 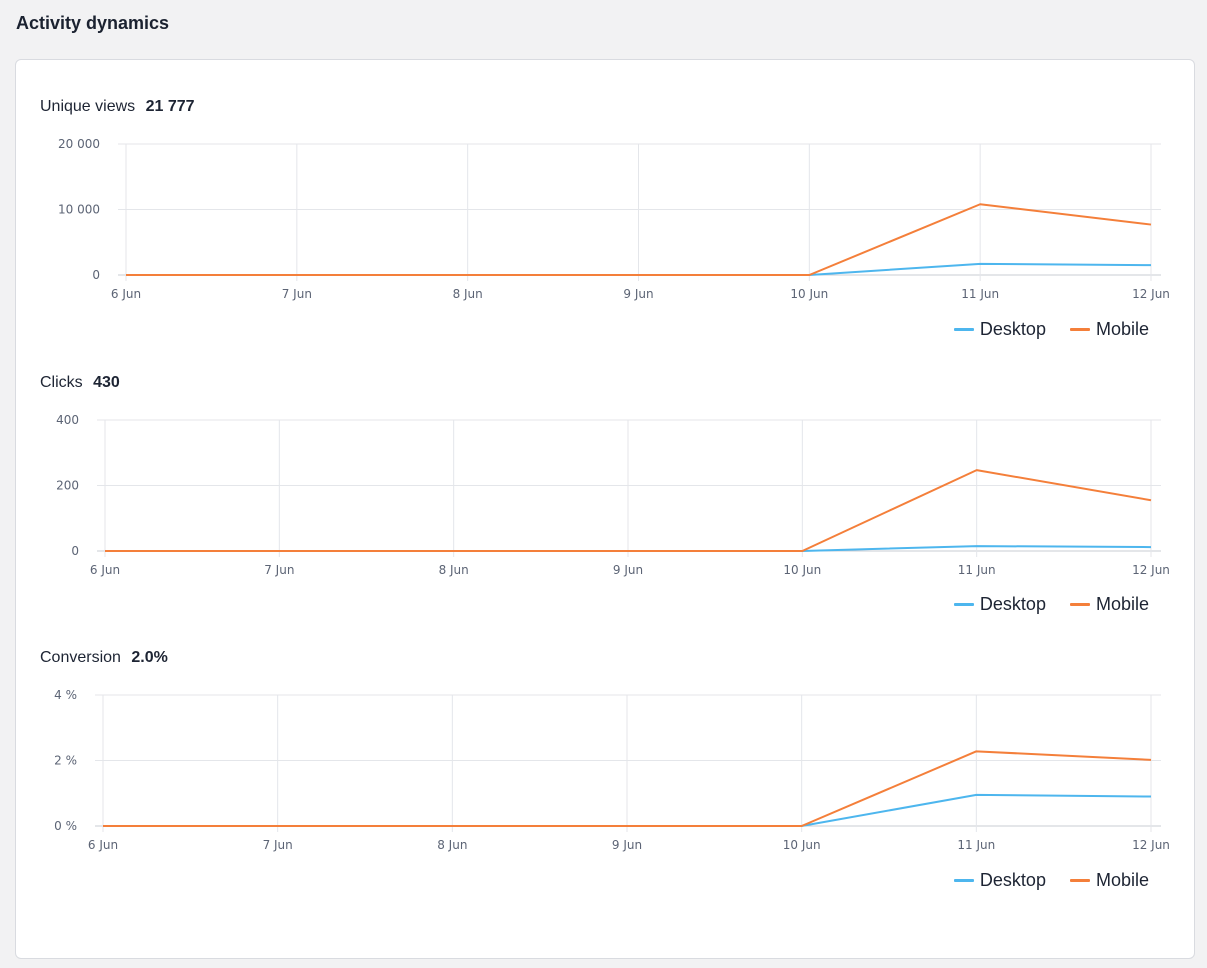 I want to click on metric-label: Conversion, so click(x=80, y=657).